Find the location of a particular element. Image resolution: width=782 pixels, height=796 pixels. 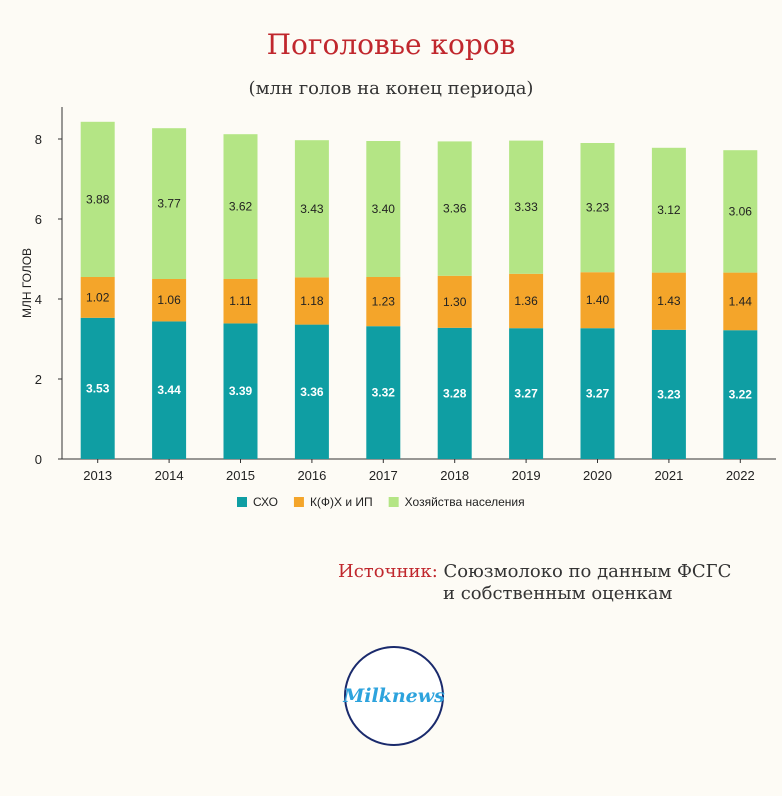

y-tick-label: 4 is located at coordinates (38, 299).